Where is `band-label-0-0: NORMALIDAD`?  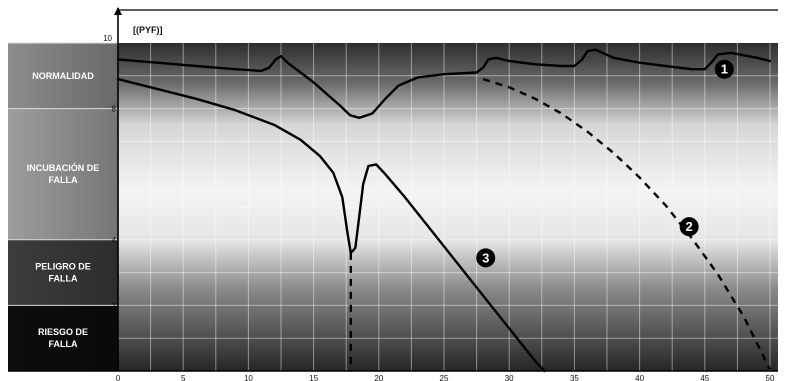
band-label-0-0: NORMALIDAD is located at coordinates (63, 76).